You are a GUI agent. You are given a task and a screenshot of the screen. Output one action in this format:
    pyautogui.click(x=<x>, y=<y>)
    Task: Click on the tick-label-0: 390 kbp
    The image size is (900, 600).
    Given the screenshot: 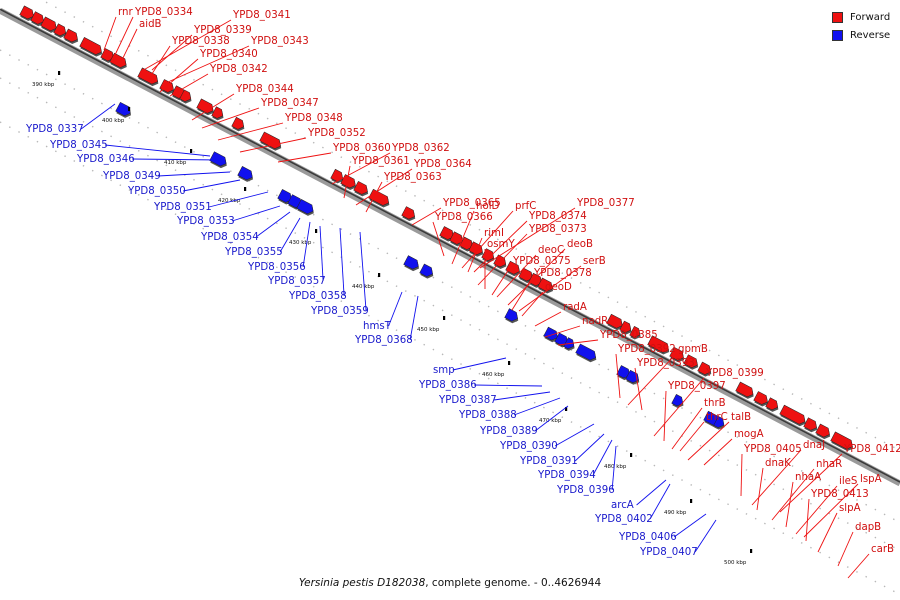 What is the action you would take?
    pyautogui.click(x=43, y=85)
    